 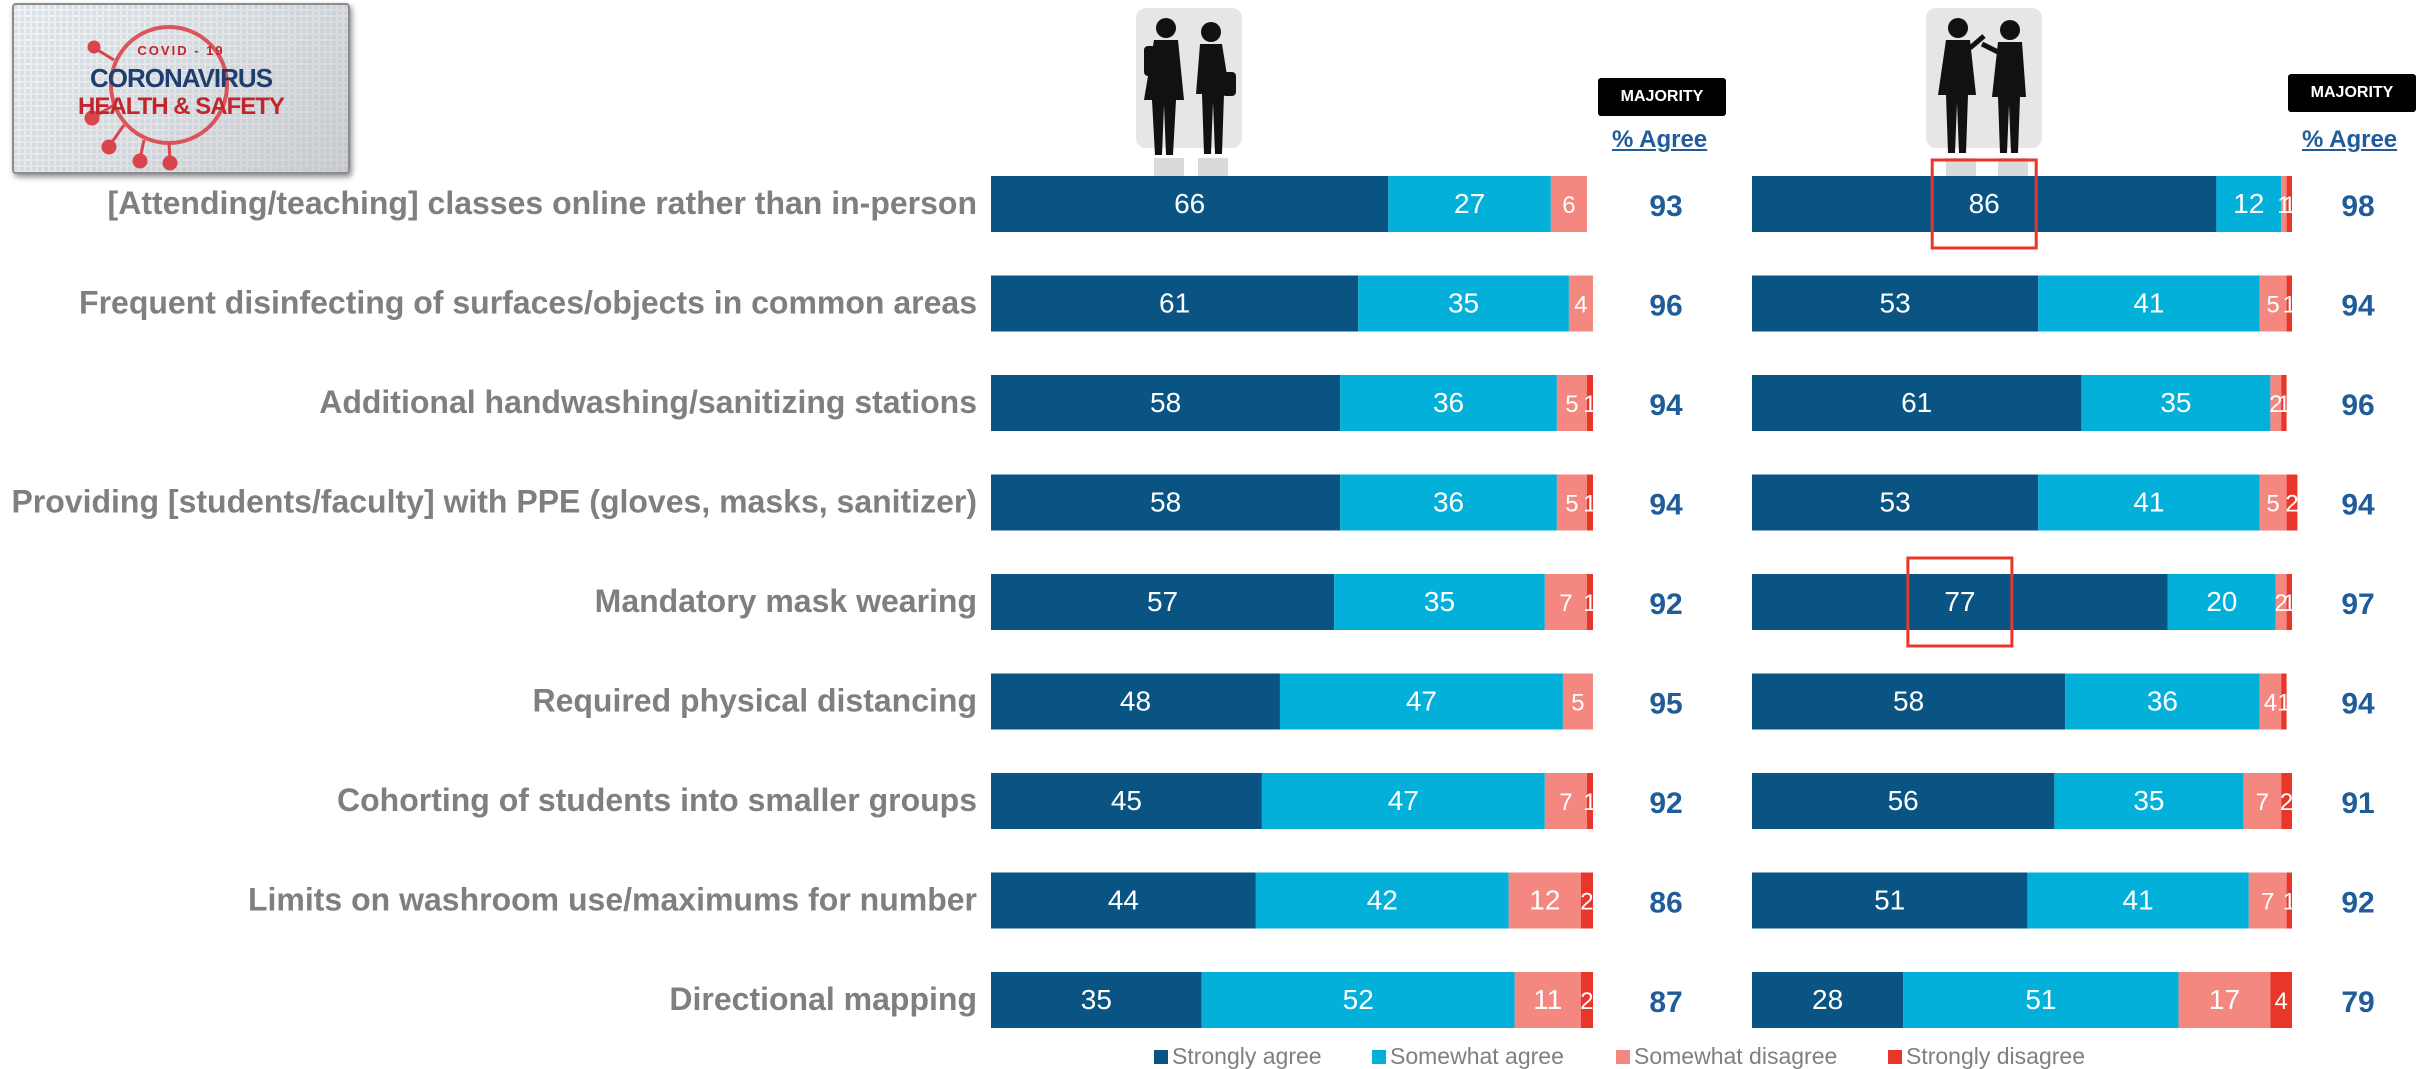 I want to click on agree-total: 86, so click(x=1665, y=903).